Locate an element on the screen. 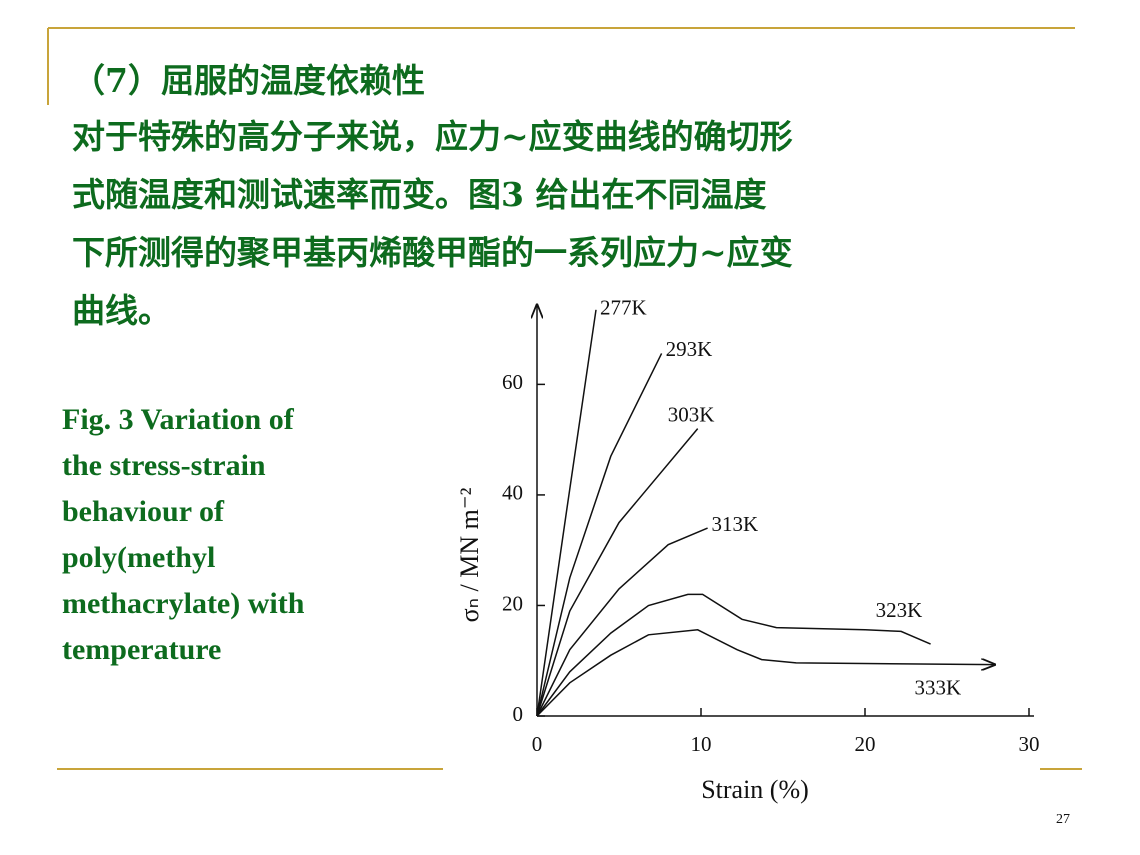 This screenshot has width=1140, height=855. y-tick-label: 20 is located at coordinates (512, 603).